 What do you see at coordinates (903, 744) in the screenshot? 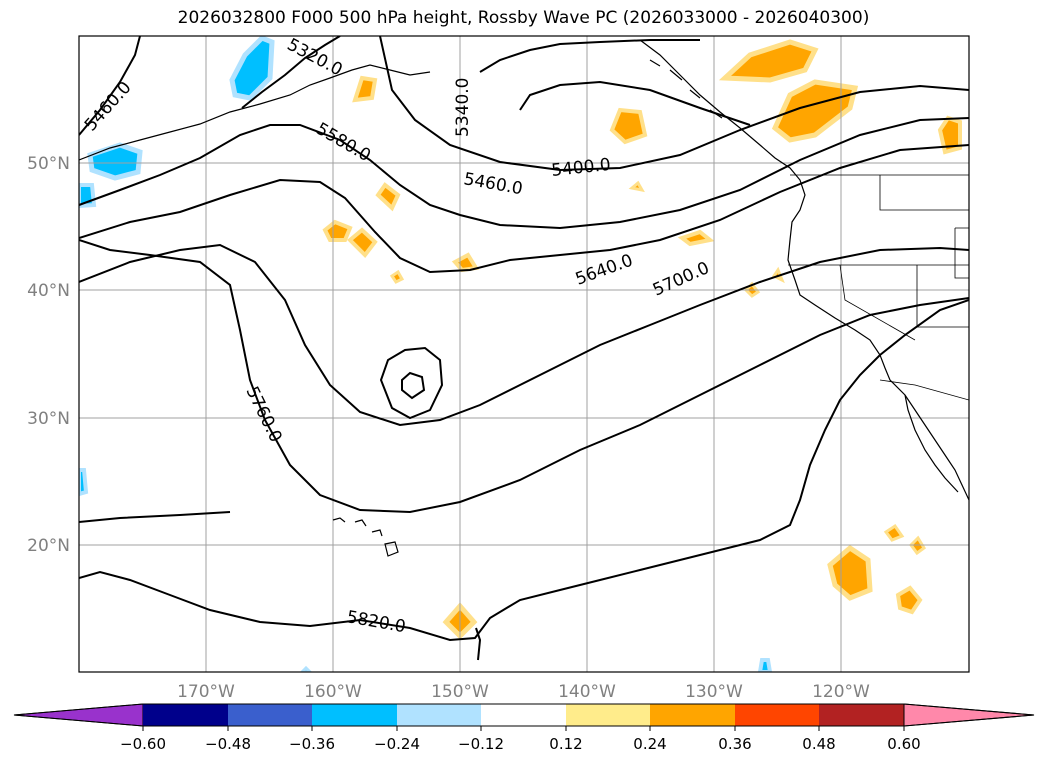
I see `colorbar-tick-label: 0.60` at bounding box center [903, 744].